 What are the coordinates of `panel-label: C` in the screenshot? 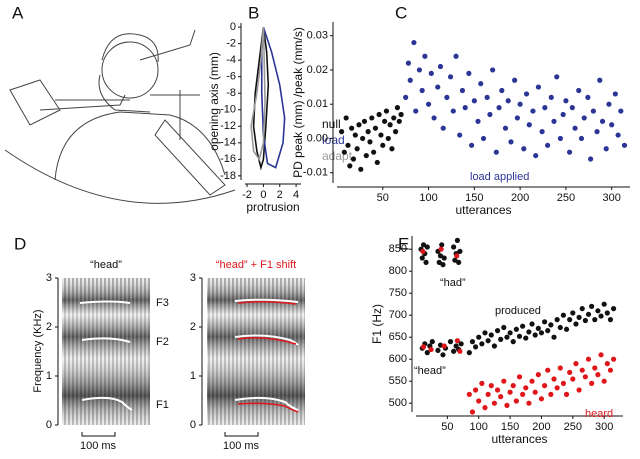 It's located at (401, 12).